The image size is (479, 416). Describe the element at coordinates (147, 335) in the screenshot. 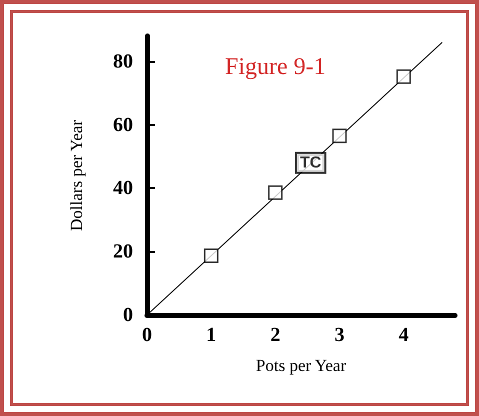

I see `x-tick-label: 0` at that location.